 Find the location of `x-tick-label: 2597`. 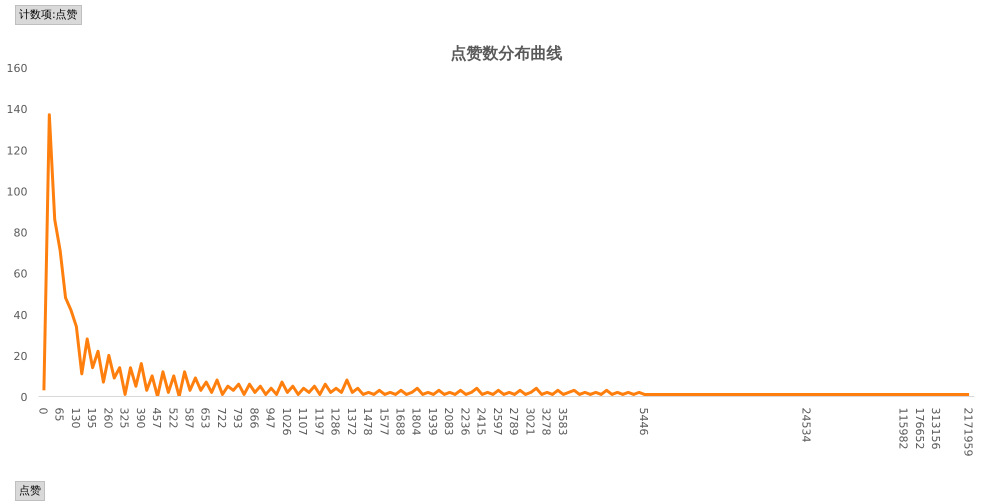

x-tick-label: 2597 is located at coordinates (497, 422).